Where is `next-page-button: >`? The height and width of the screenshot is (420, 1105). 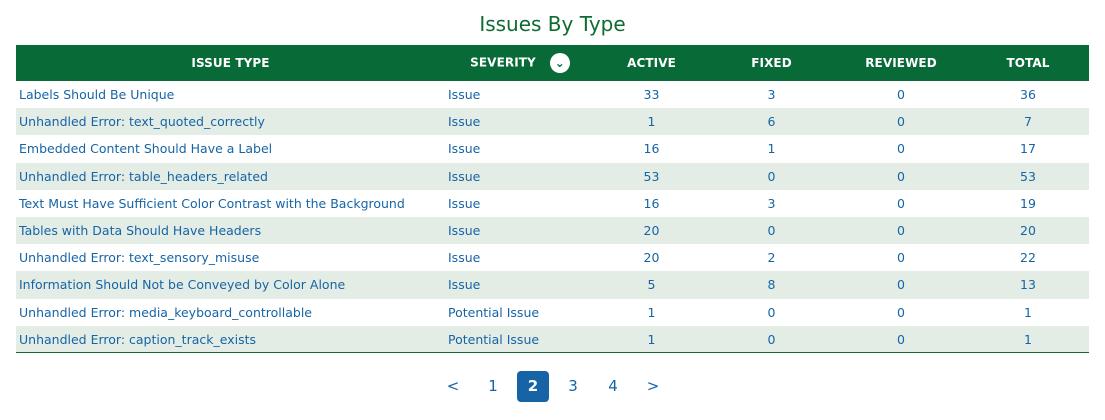
next-page-button: > is located at coordinates (653, 386).